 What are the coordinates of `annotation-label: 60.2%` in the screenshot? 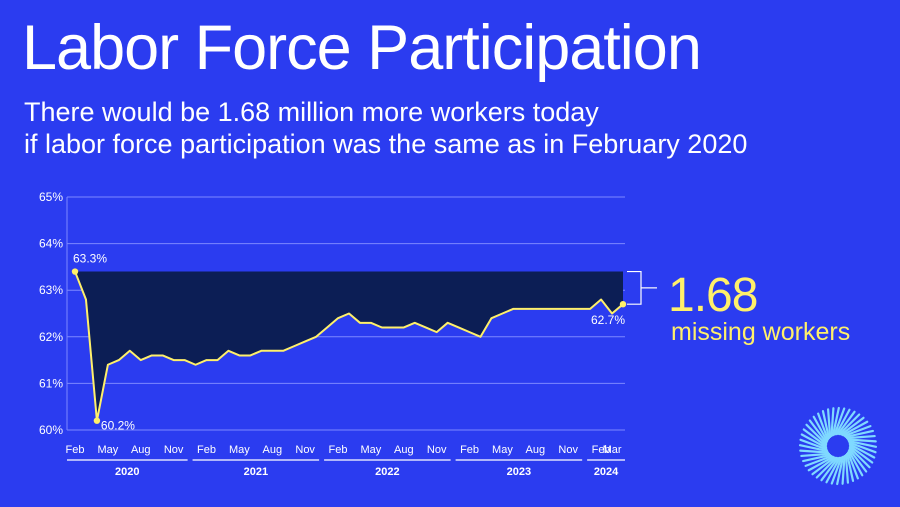 It's located at (118, 426).